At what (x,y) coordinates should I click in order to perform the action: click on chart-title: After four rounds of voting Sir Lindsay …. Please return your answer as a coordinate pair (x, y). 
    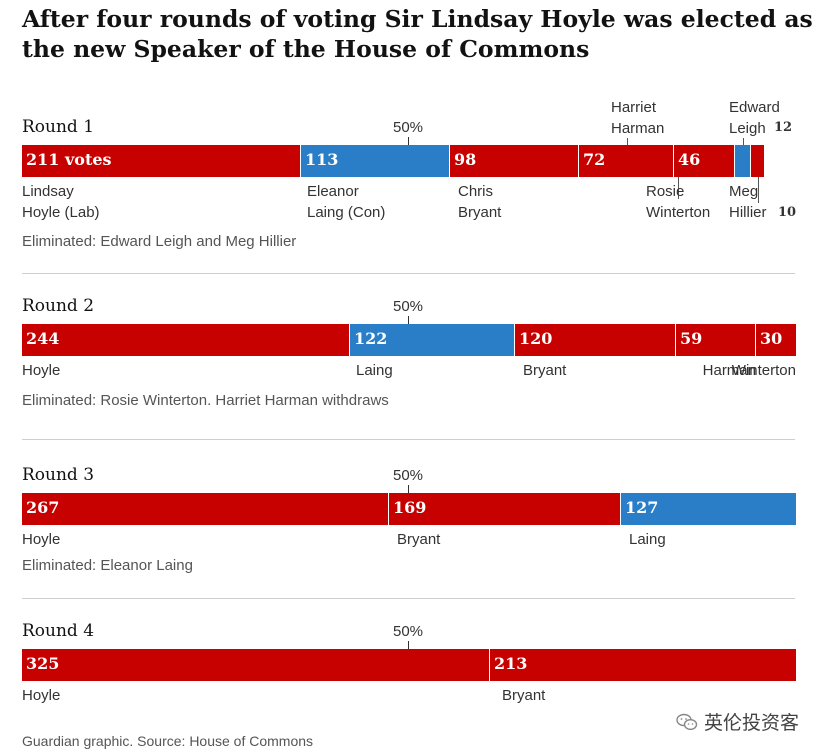
    Looking at the image, I should click on (422, 34).